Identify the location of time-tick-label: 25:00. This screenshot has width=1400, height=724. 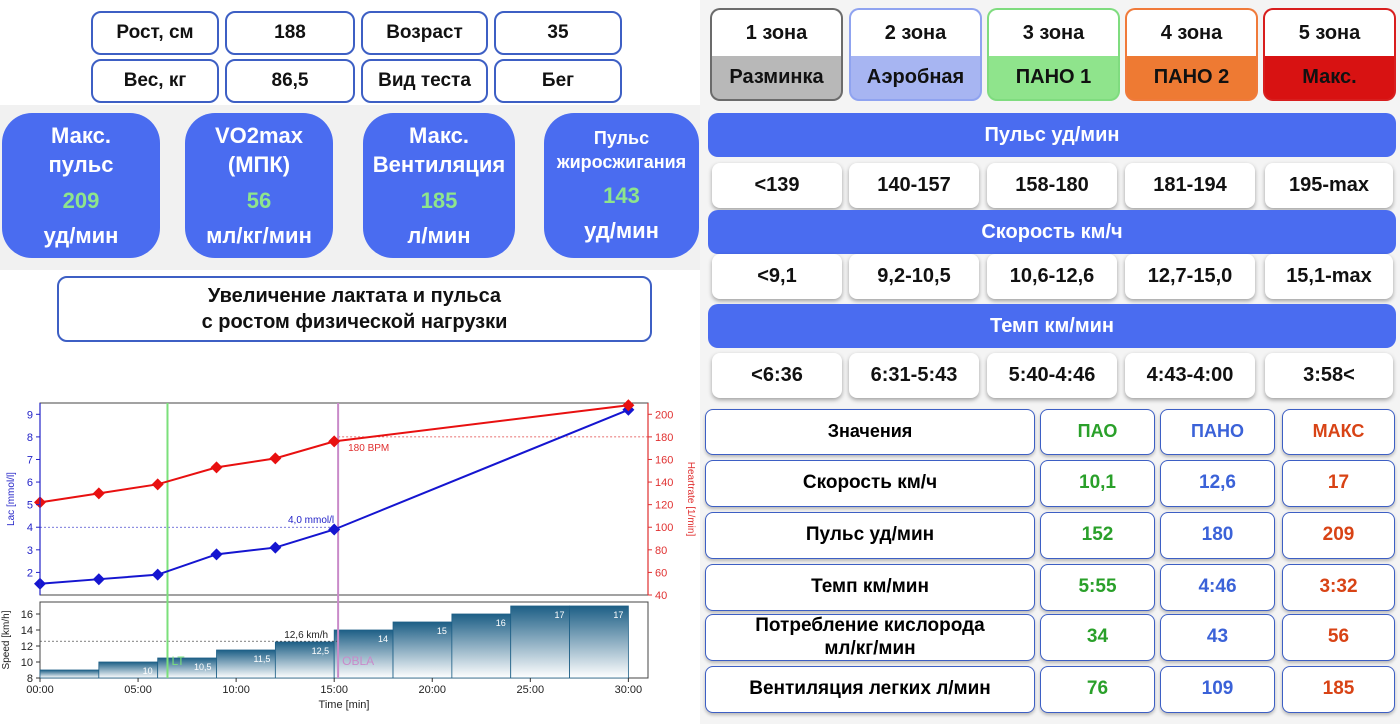
(531, 690).